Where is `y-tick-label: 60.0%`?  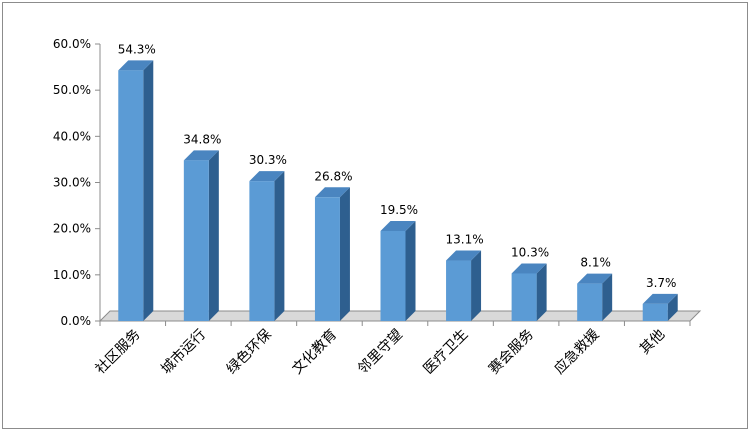 y-tick-label: 60.0% is located at coordinates (72, 44).